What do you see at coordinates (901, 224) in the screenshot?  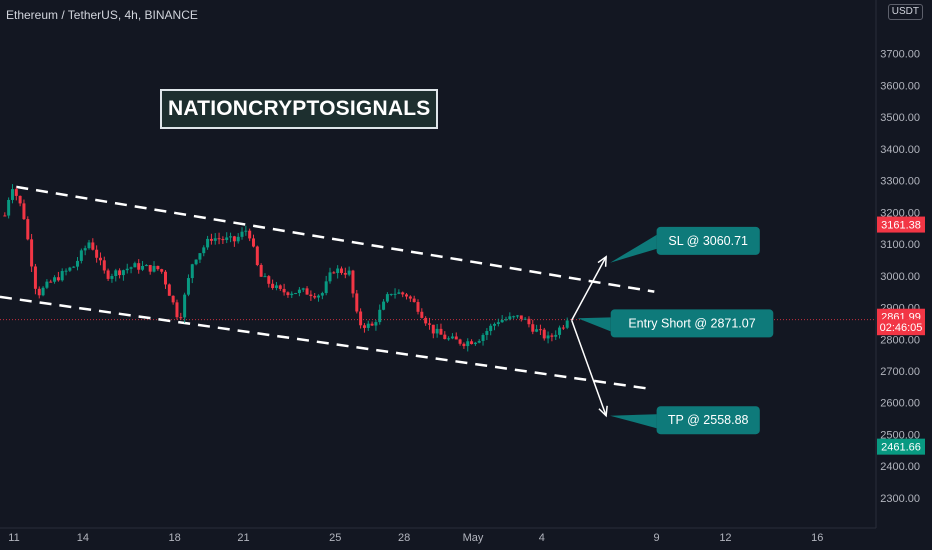 I see `price-label-bg` at bounding box center [901, 224].